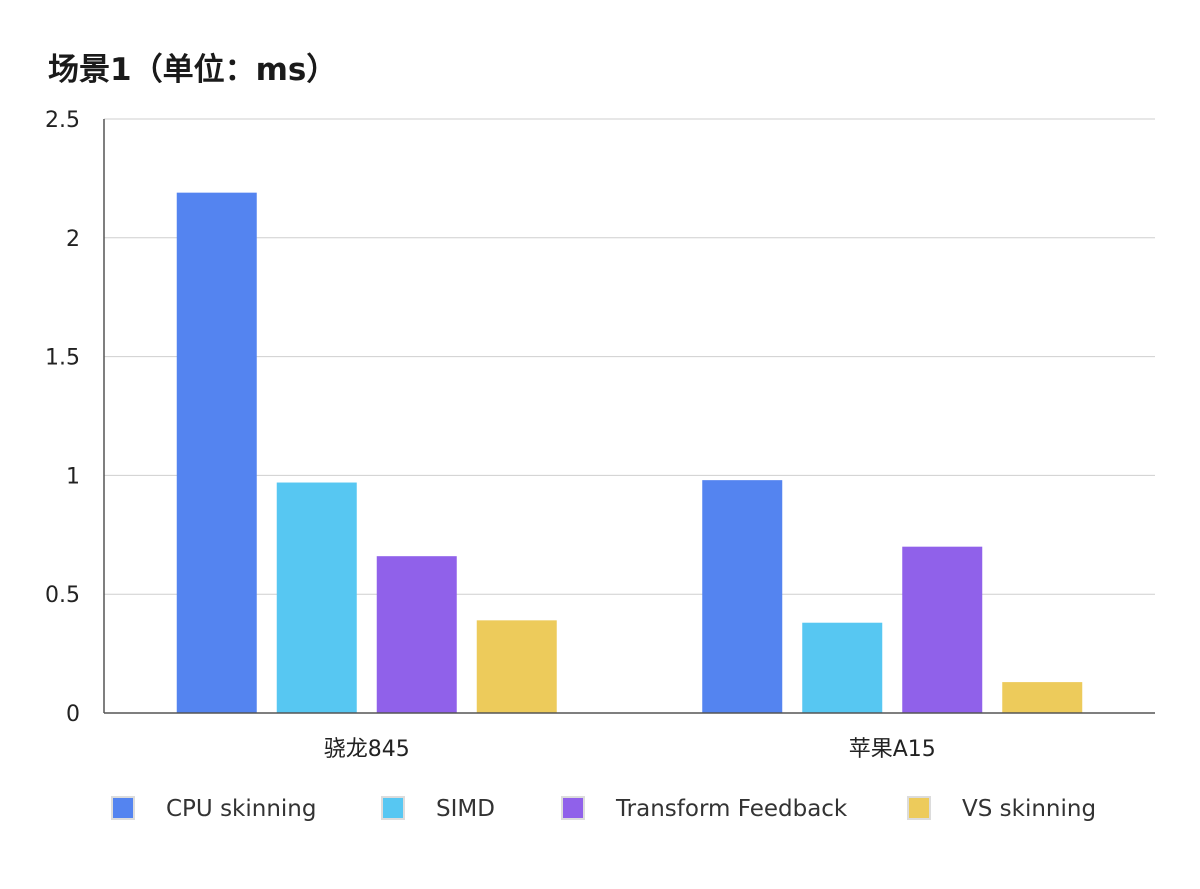 This screenshot has height=889, width=1200. I want to click on legend-label: VS skinning, so click(1029, 809).